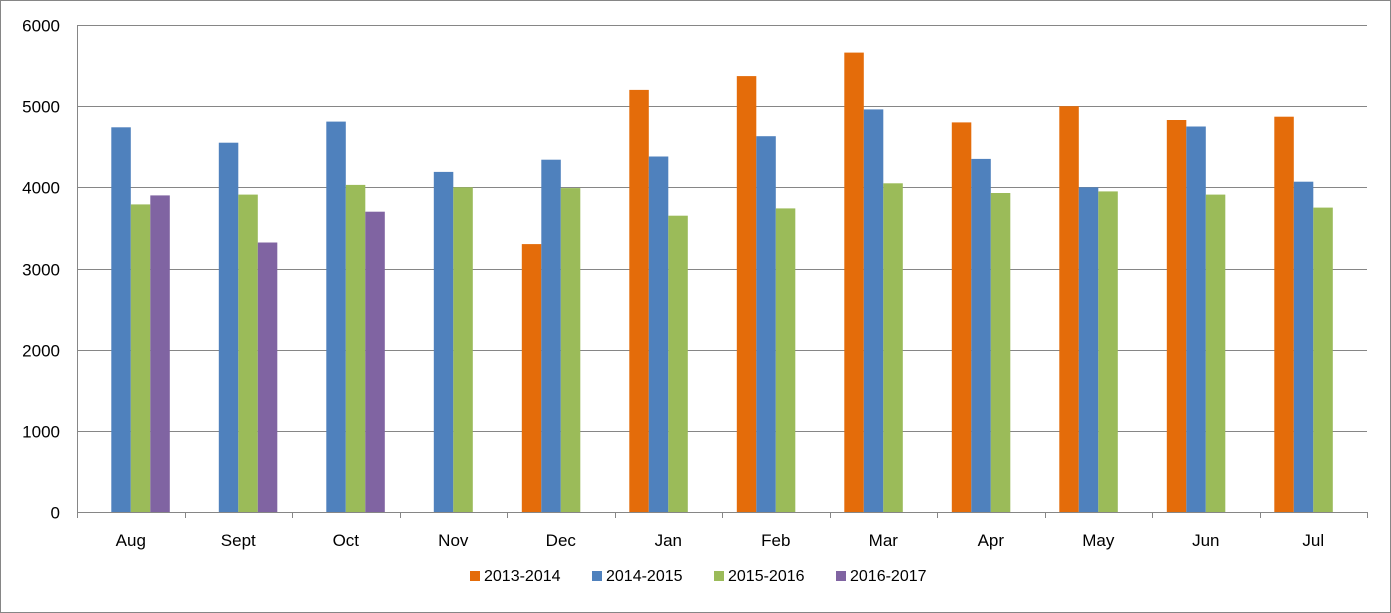  What do you see at coordinates (453, 540) in the screenshot?
I see `x-tick-label: Nov` at bounding box center [453, 540].